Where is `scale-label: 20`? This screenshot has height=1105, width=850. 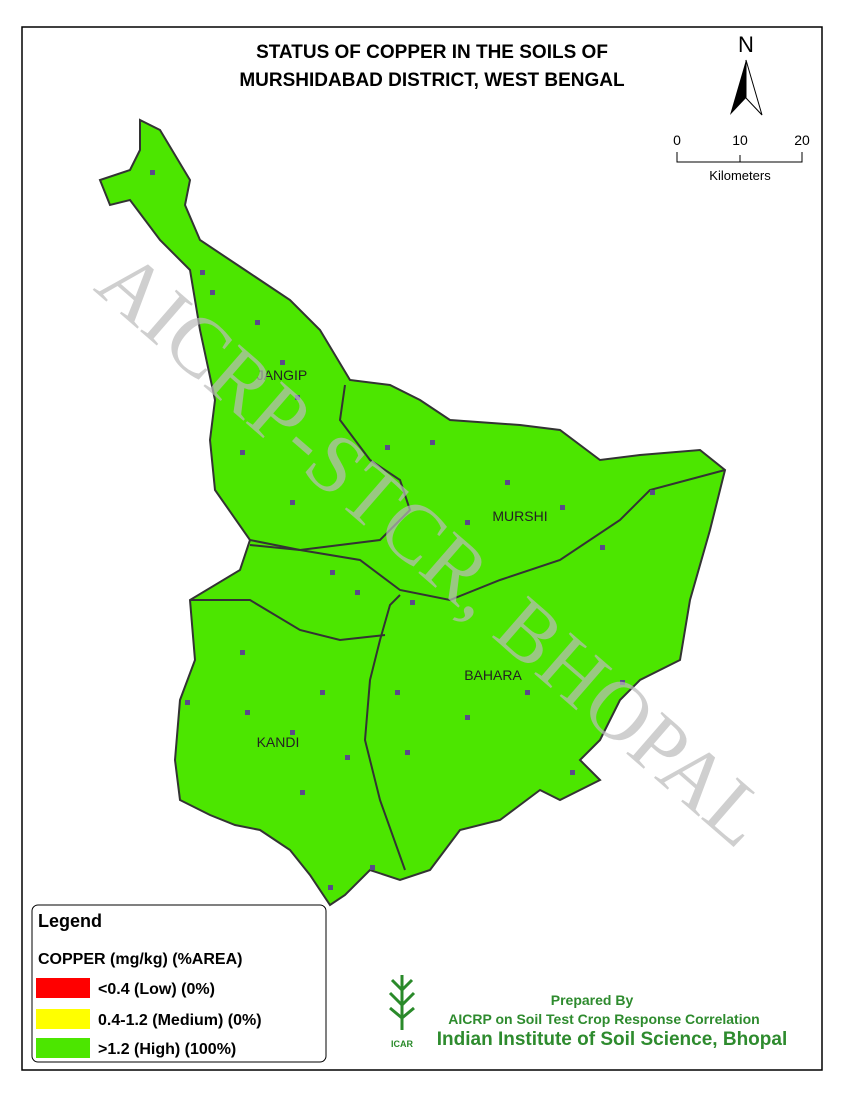
scale-label: 20 is located at coordinates (802, 140).